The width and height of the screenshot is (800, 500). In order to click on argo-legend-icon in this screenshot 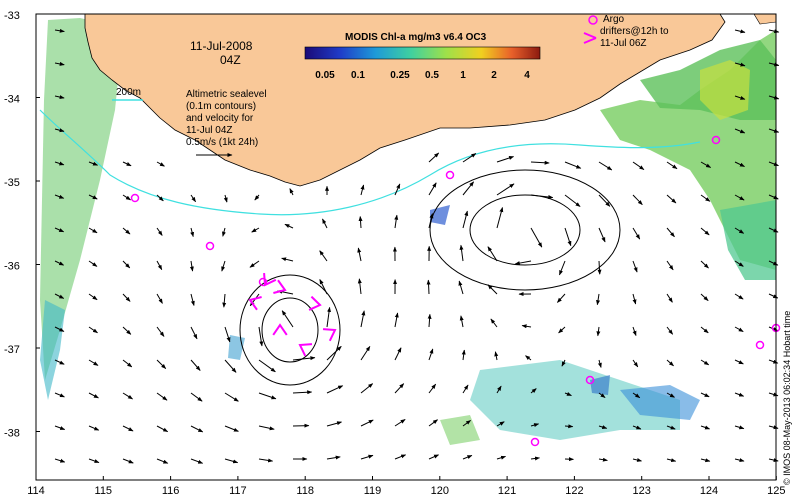, I will do `click(593, 20)`.